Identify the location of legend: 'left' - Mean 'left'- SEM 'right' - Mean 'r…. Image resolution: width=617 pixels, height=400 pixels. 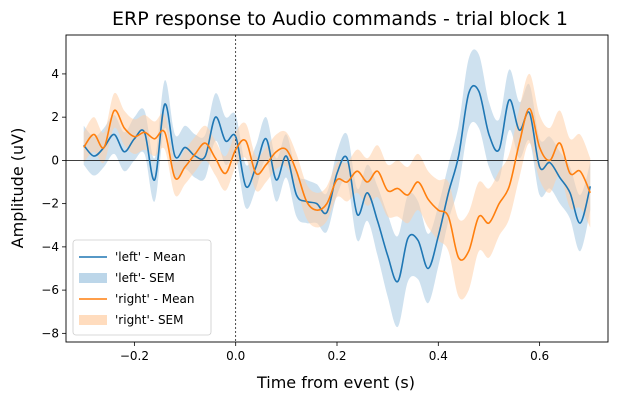
(142, 287).